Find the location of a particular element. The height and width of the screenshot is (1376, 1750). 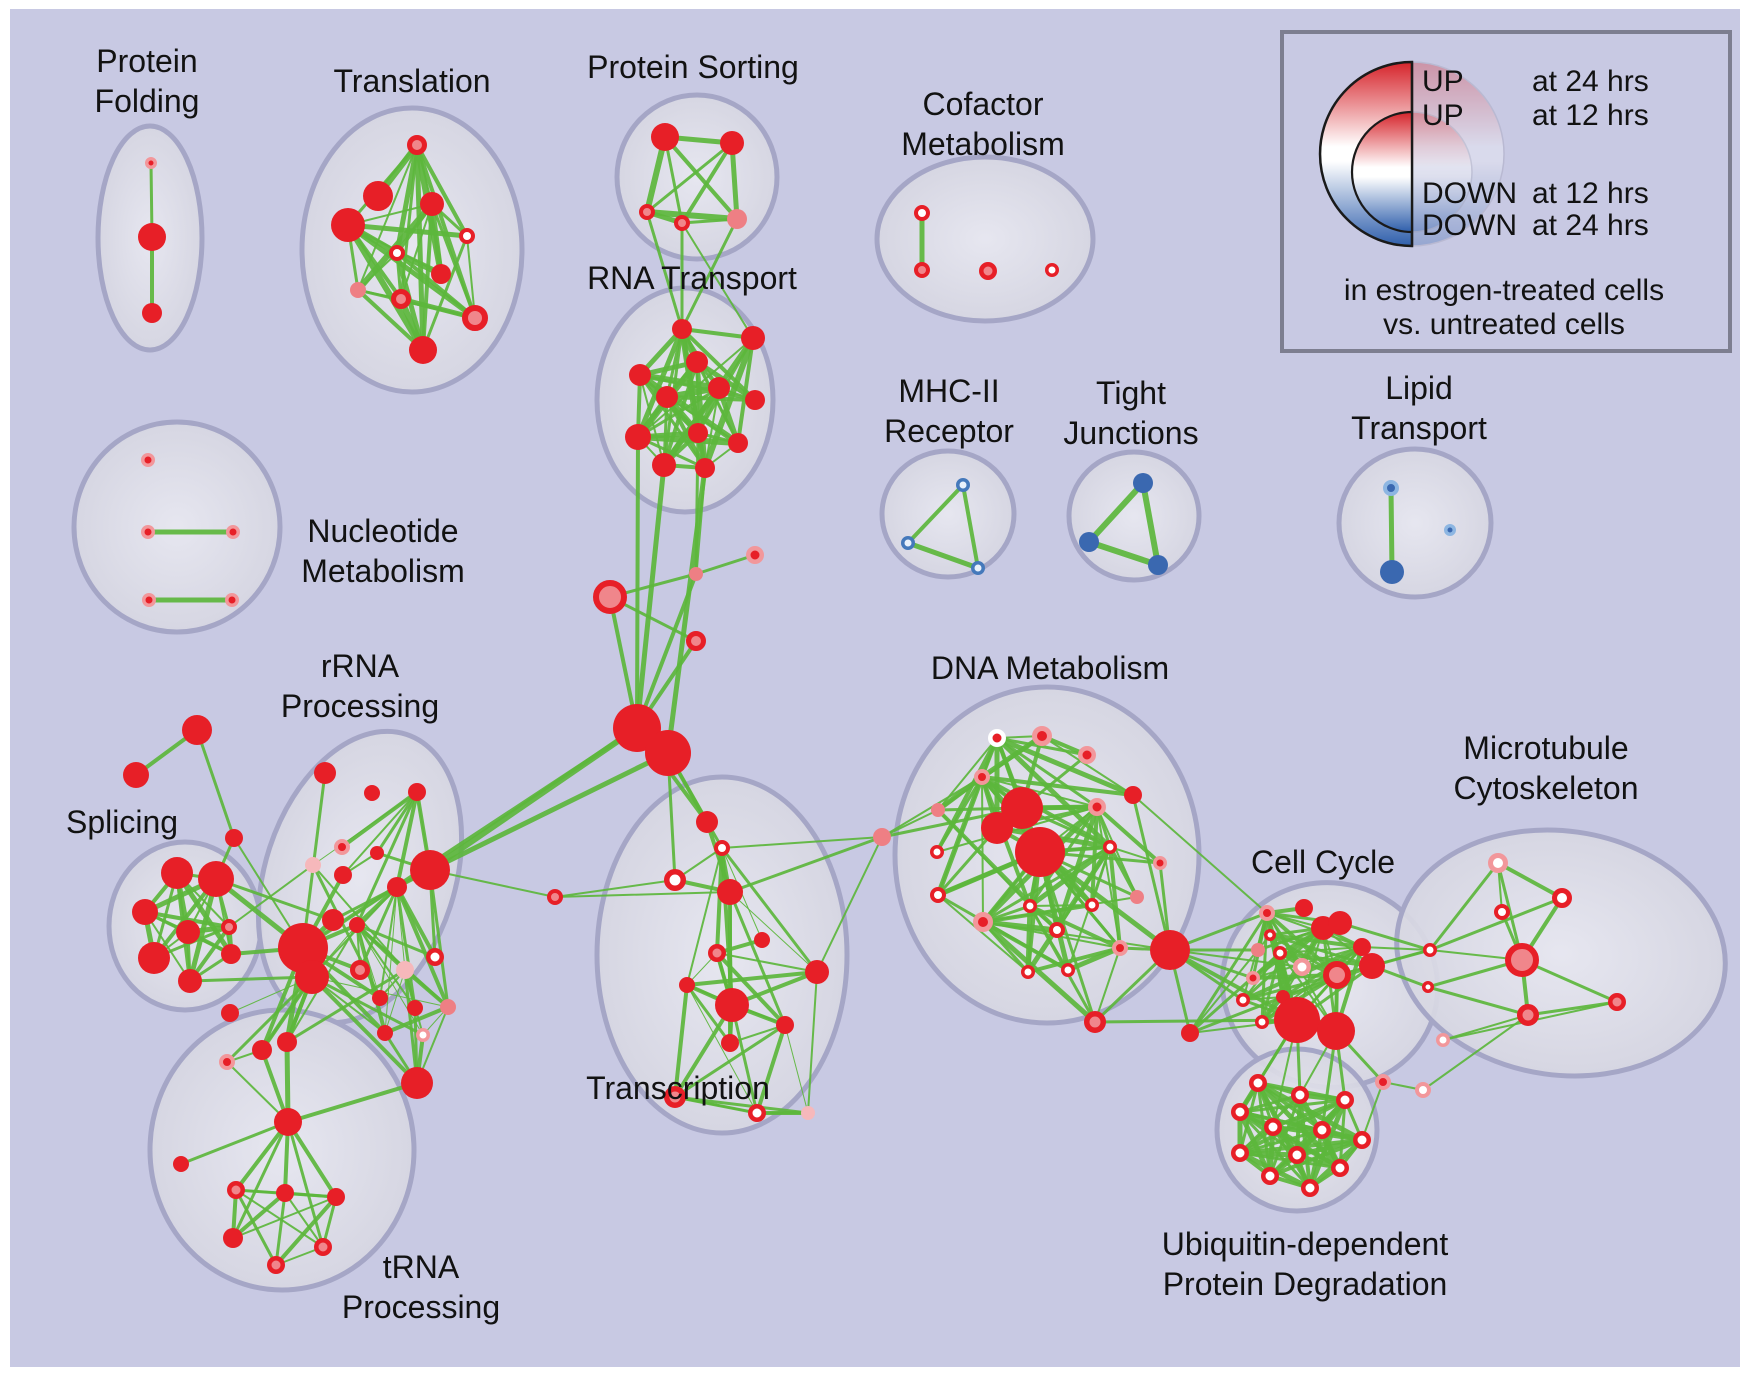

cluster-label-dna: DNA Metabolism is located at coordinates (1050, 668).